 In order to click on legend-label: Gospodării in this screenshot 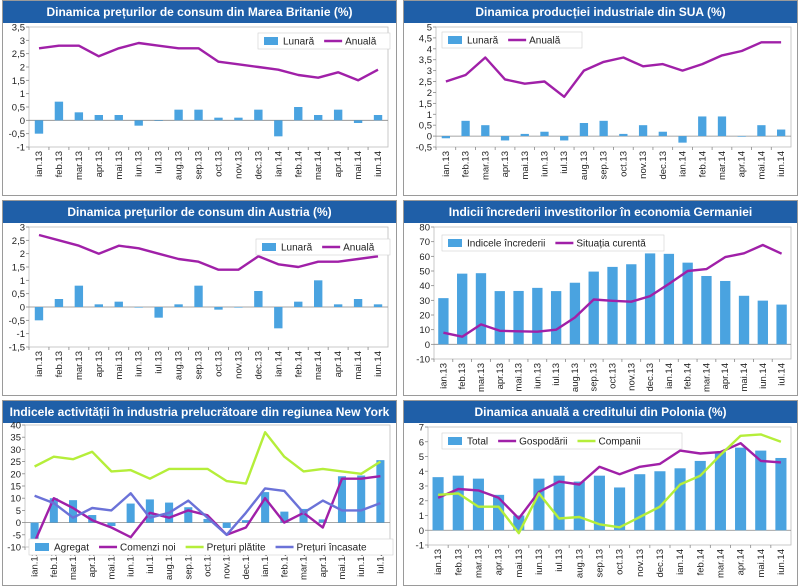, I will do `click(543, 442)`.